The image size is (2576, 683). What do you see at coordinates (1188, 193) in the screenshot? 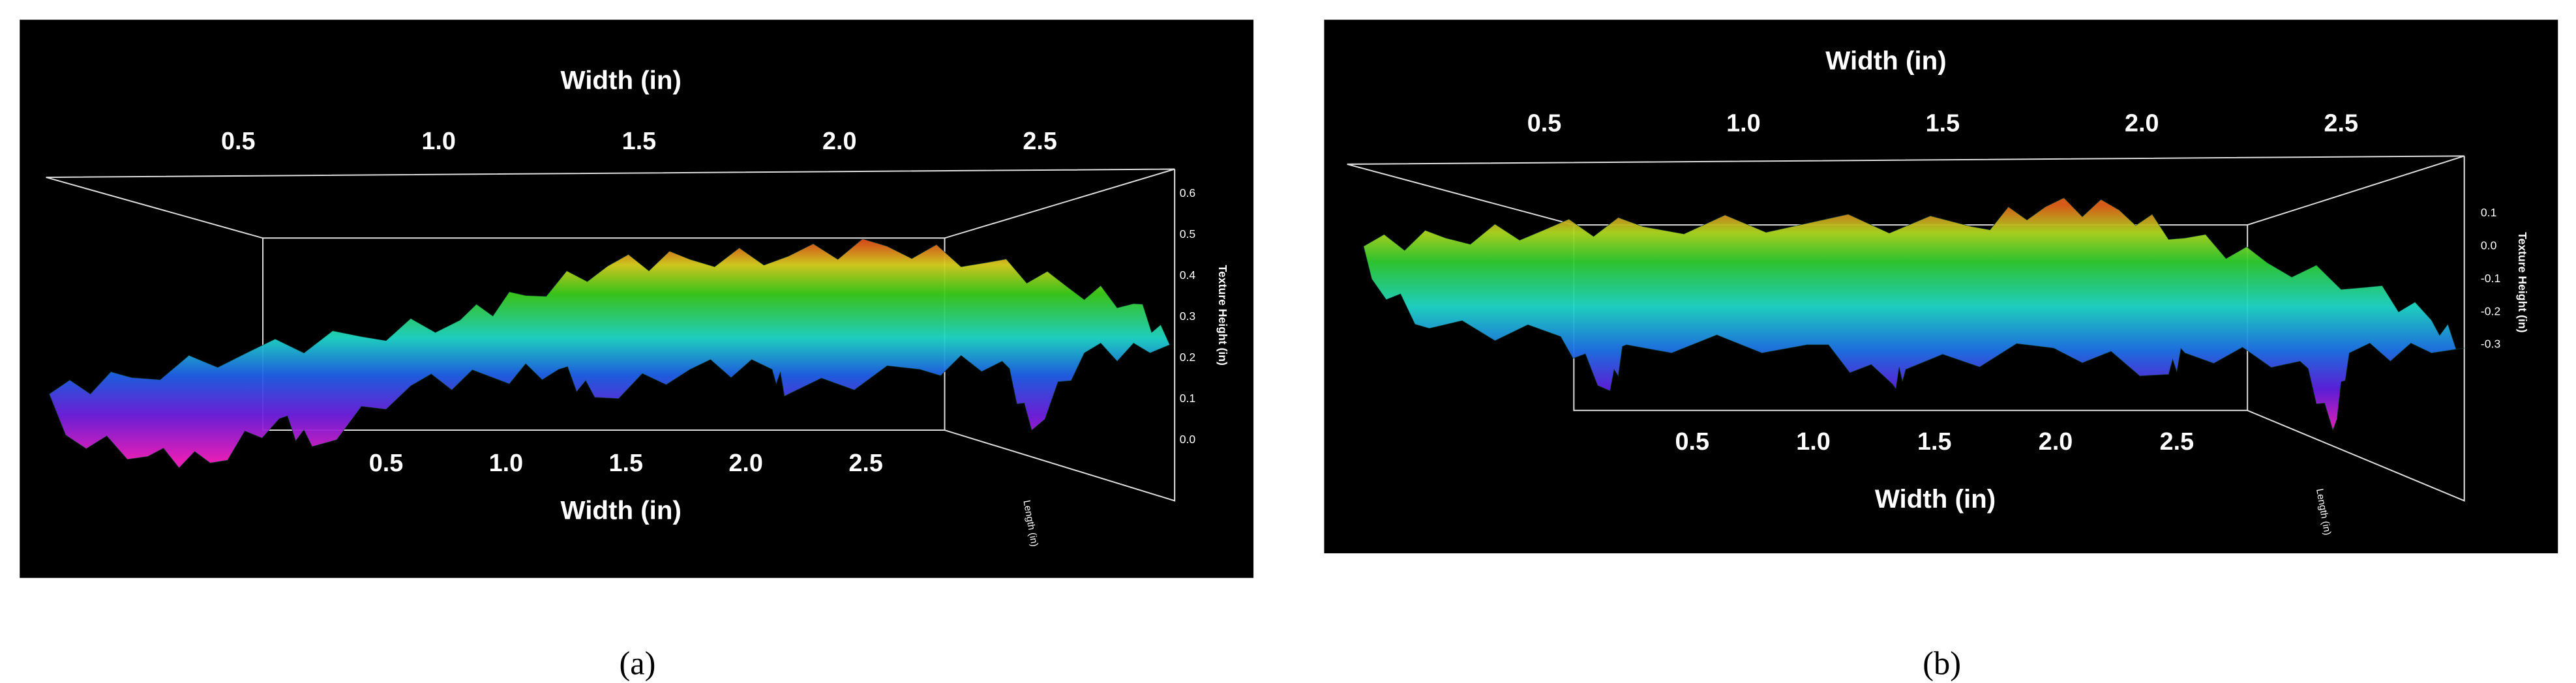
I see `z-tick-label: 0.6` at bounding box center [1188, 193].